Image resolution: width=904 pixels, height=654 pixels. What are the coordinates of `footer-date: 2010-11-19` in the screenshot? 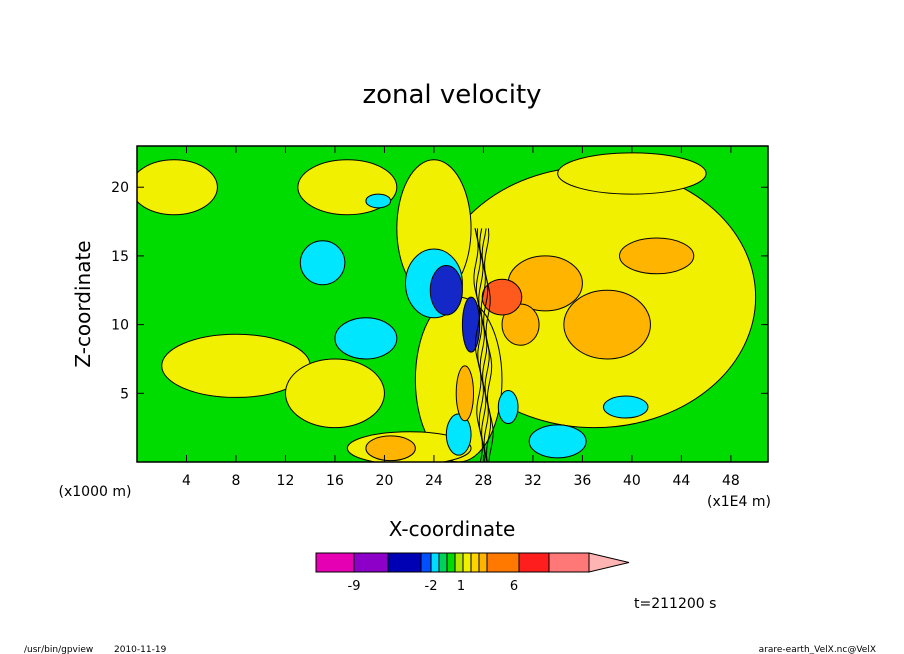 It's located at (140, 649).